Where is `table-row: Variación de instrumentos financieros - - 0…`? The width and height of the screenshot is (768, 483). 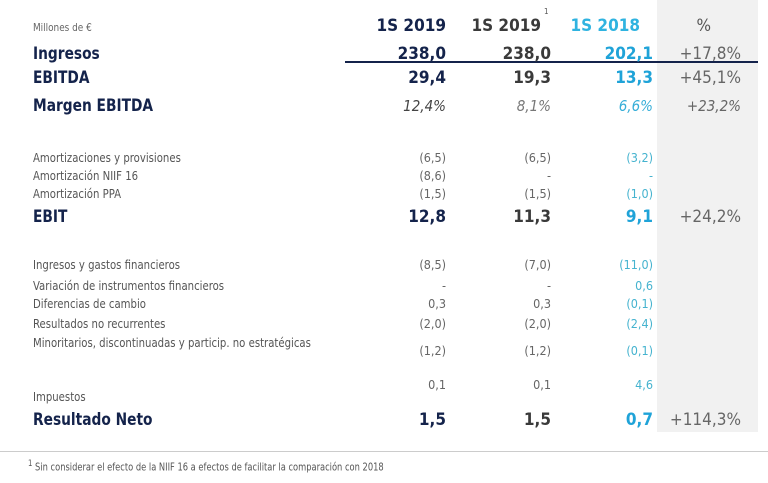 table-row: Variación de instrumentos financieros - - 0… is located at coordinates (384, 287).